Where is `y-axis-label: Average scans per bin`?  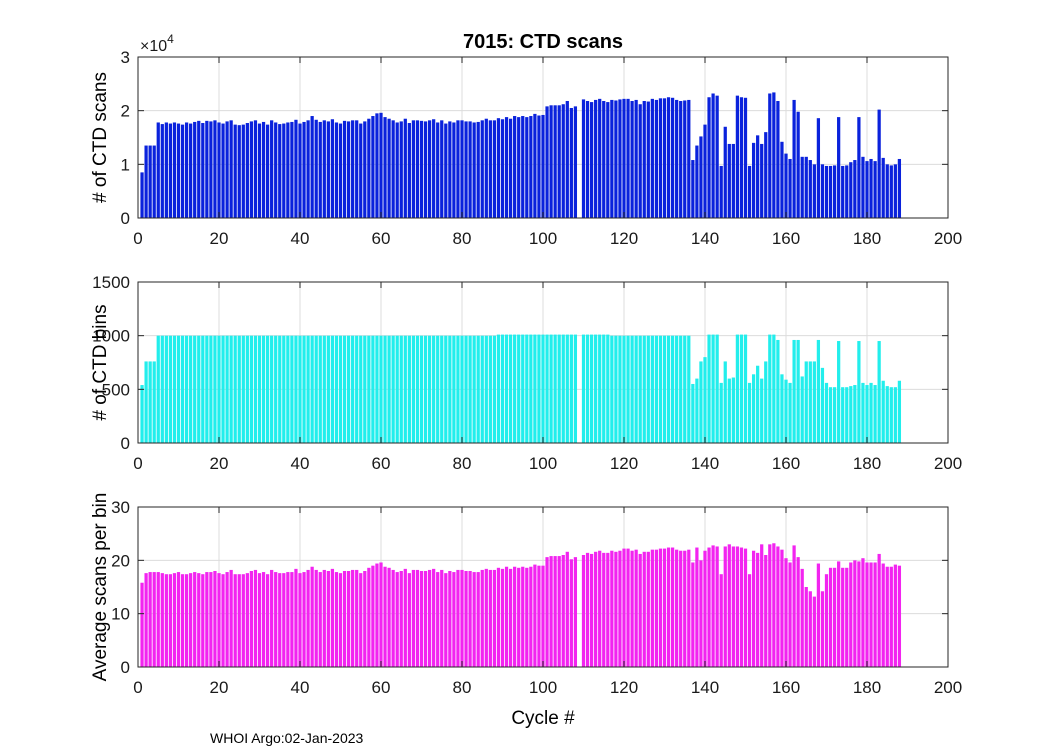 y-axis-label: Average scans per bin is located at coordinates (100, 587).